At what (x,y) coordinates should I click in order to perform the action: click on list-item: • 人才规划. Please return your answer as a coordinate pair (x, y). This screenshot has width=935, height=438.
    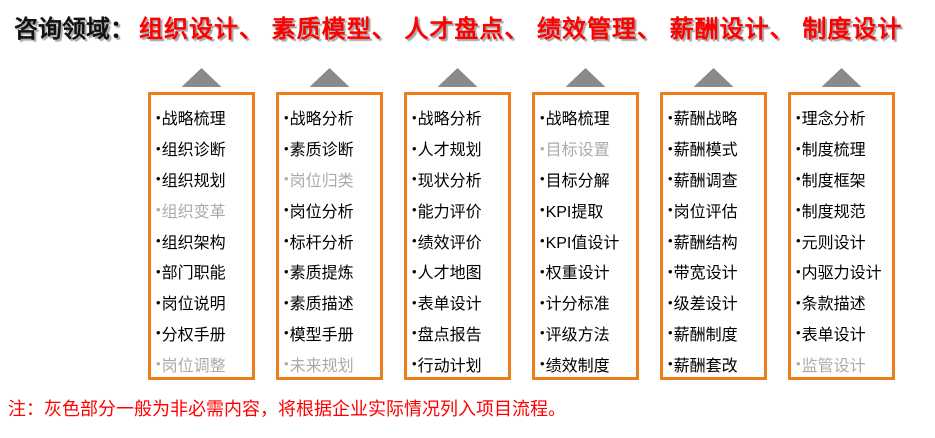
    Looking at the image, I should click on (459, 148).